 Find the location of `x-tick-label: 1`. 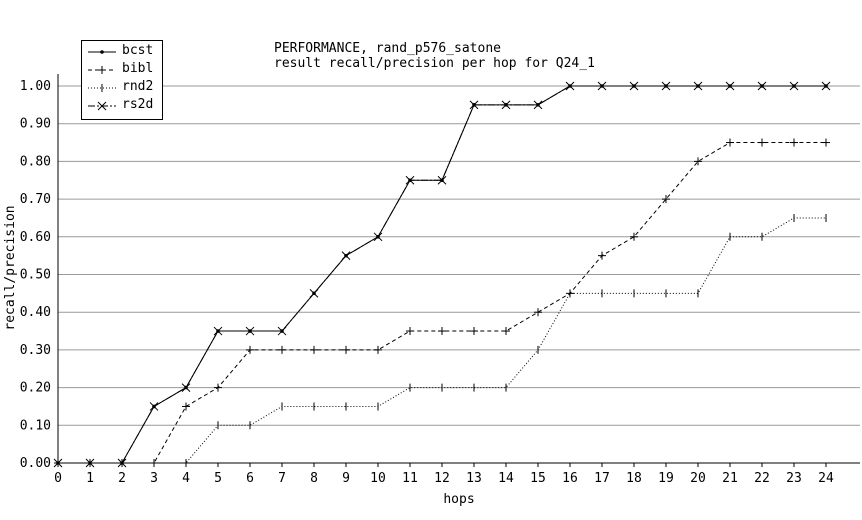

x-tick-label: 1 is located at coordinates (90, 478).